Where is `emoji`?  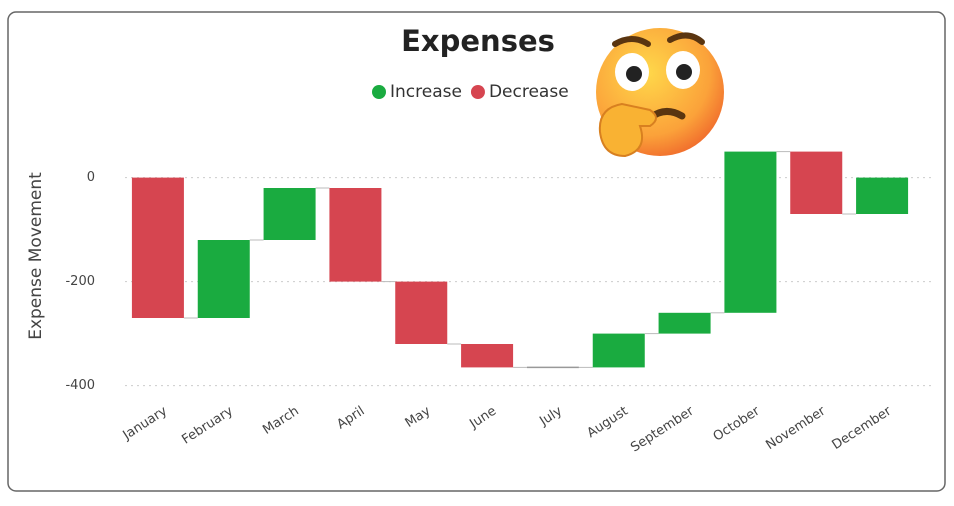
emoji is located at coordinates (660, 93).